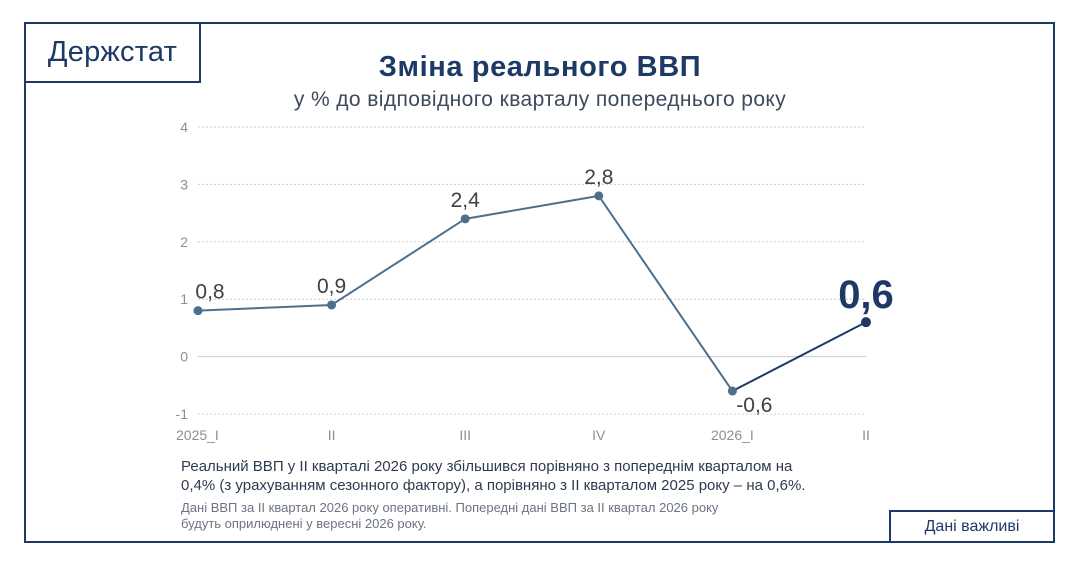  What do you see at coordinates (209, 292) in the screenshot?
I see `data-label: 0,8` at bounding box center [209, 292].